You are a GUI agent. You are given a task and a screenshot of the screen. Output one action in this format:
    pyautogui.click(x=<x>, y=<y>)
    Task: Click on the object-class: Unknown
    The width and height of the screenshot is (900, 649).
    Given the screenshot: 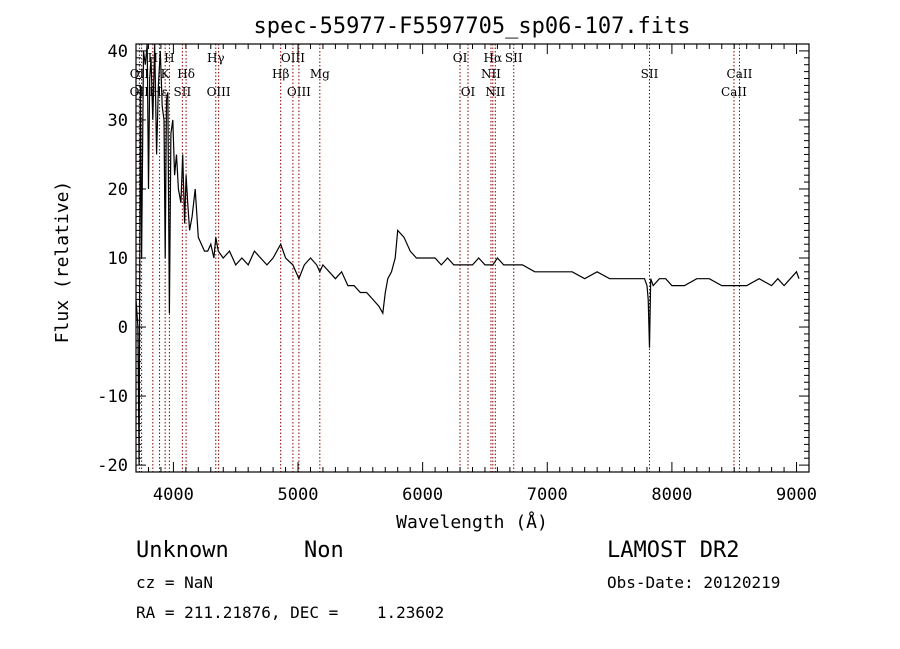 What is the action you would take?
    pyautogui.click(x=182, y=550)
    